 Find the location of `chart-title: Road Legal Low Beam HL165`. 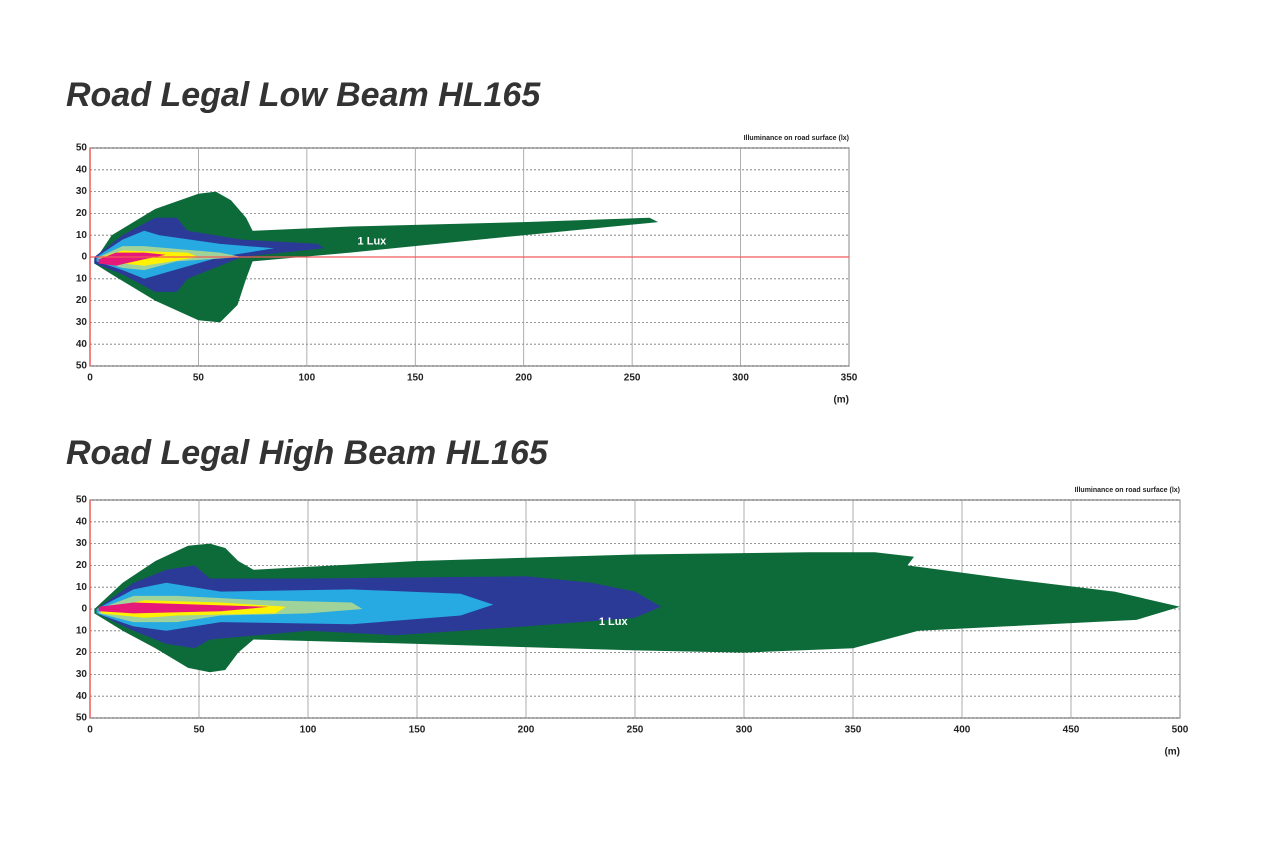

chart-title: Road Legal Low Beam HL165 is located at coordinates (303, 95).